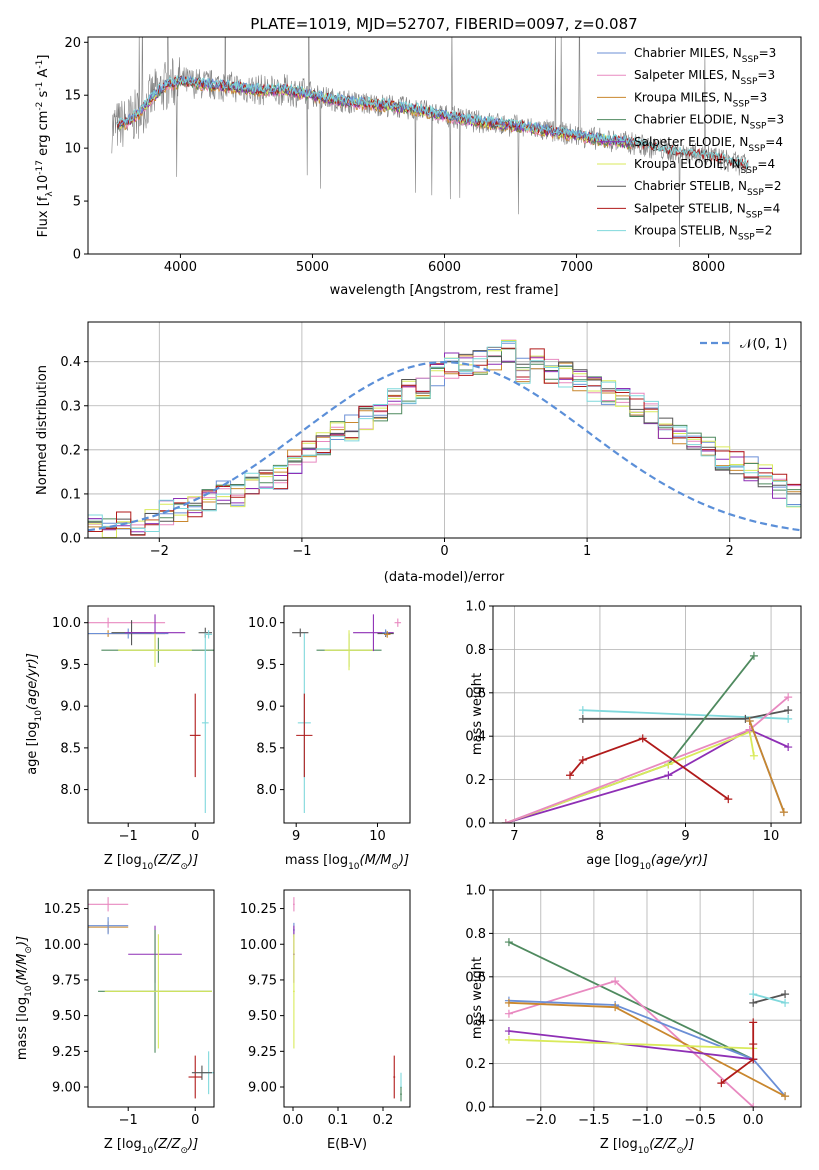 The height and width of the screenshot is (1170, 819). I want to click on x-tick-label: 0.2, so click(383, 1120).